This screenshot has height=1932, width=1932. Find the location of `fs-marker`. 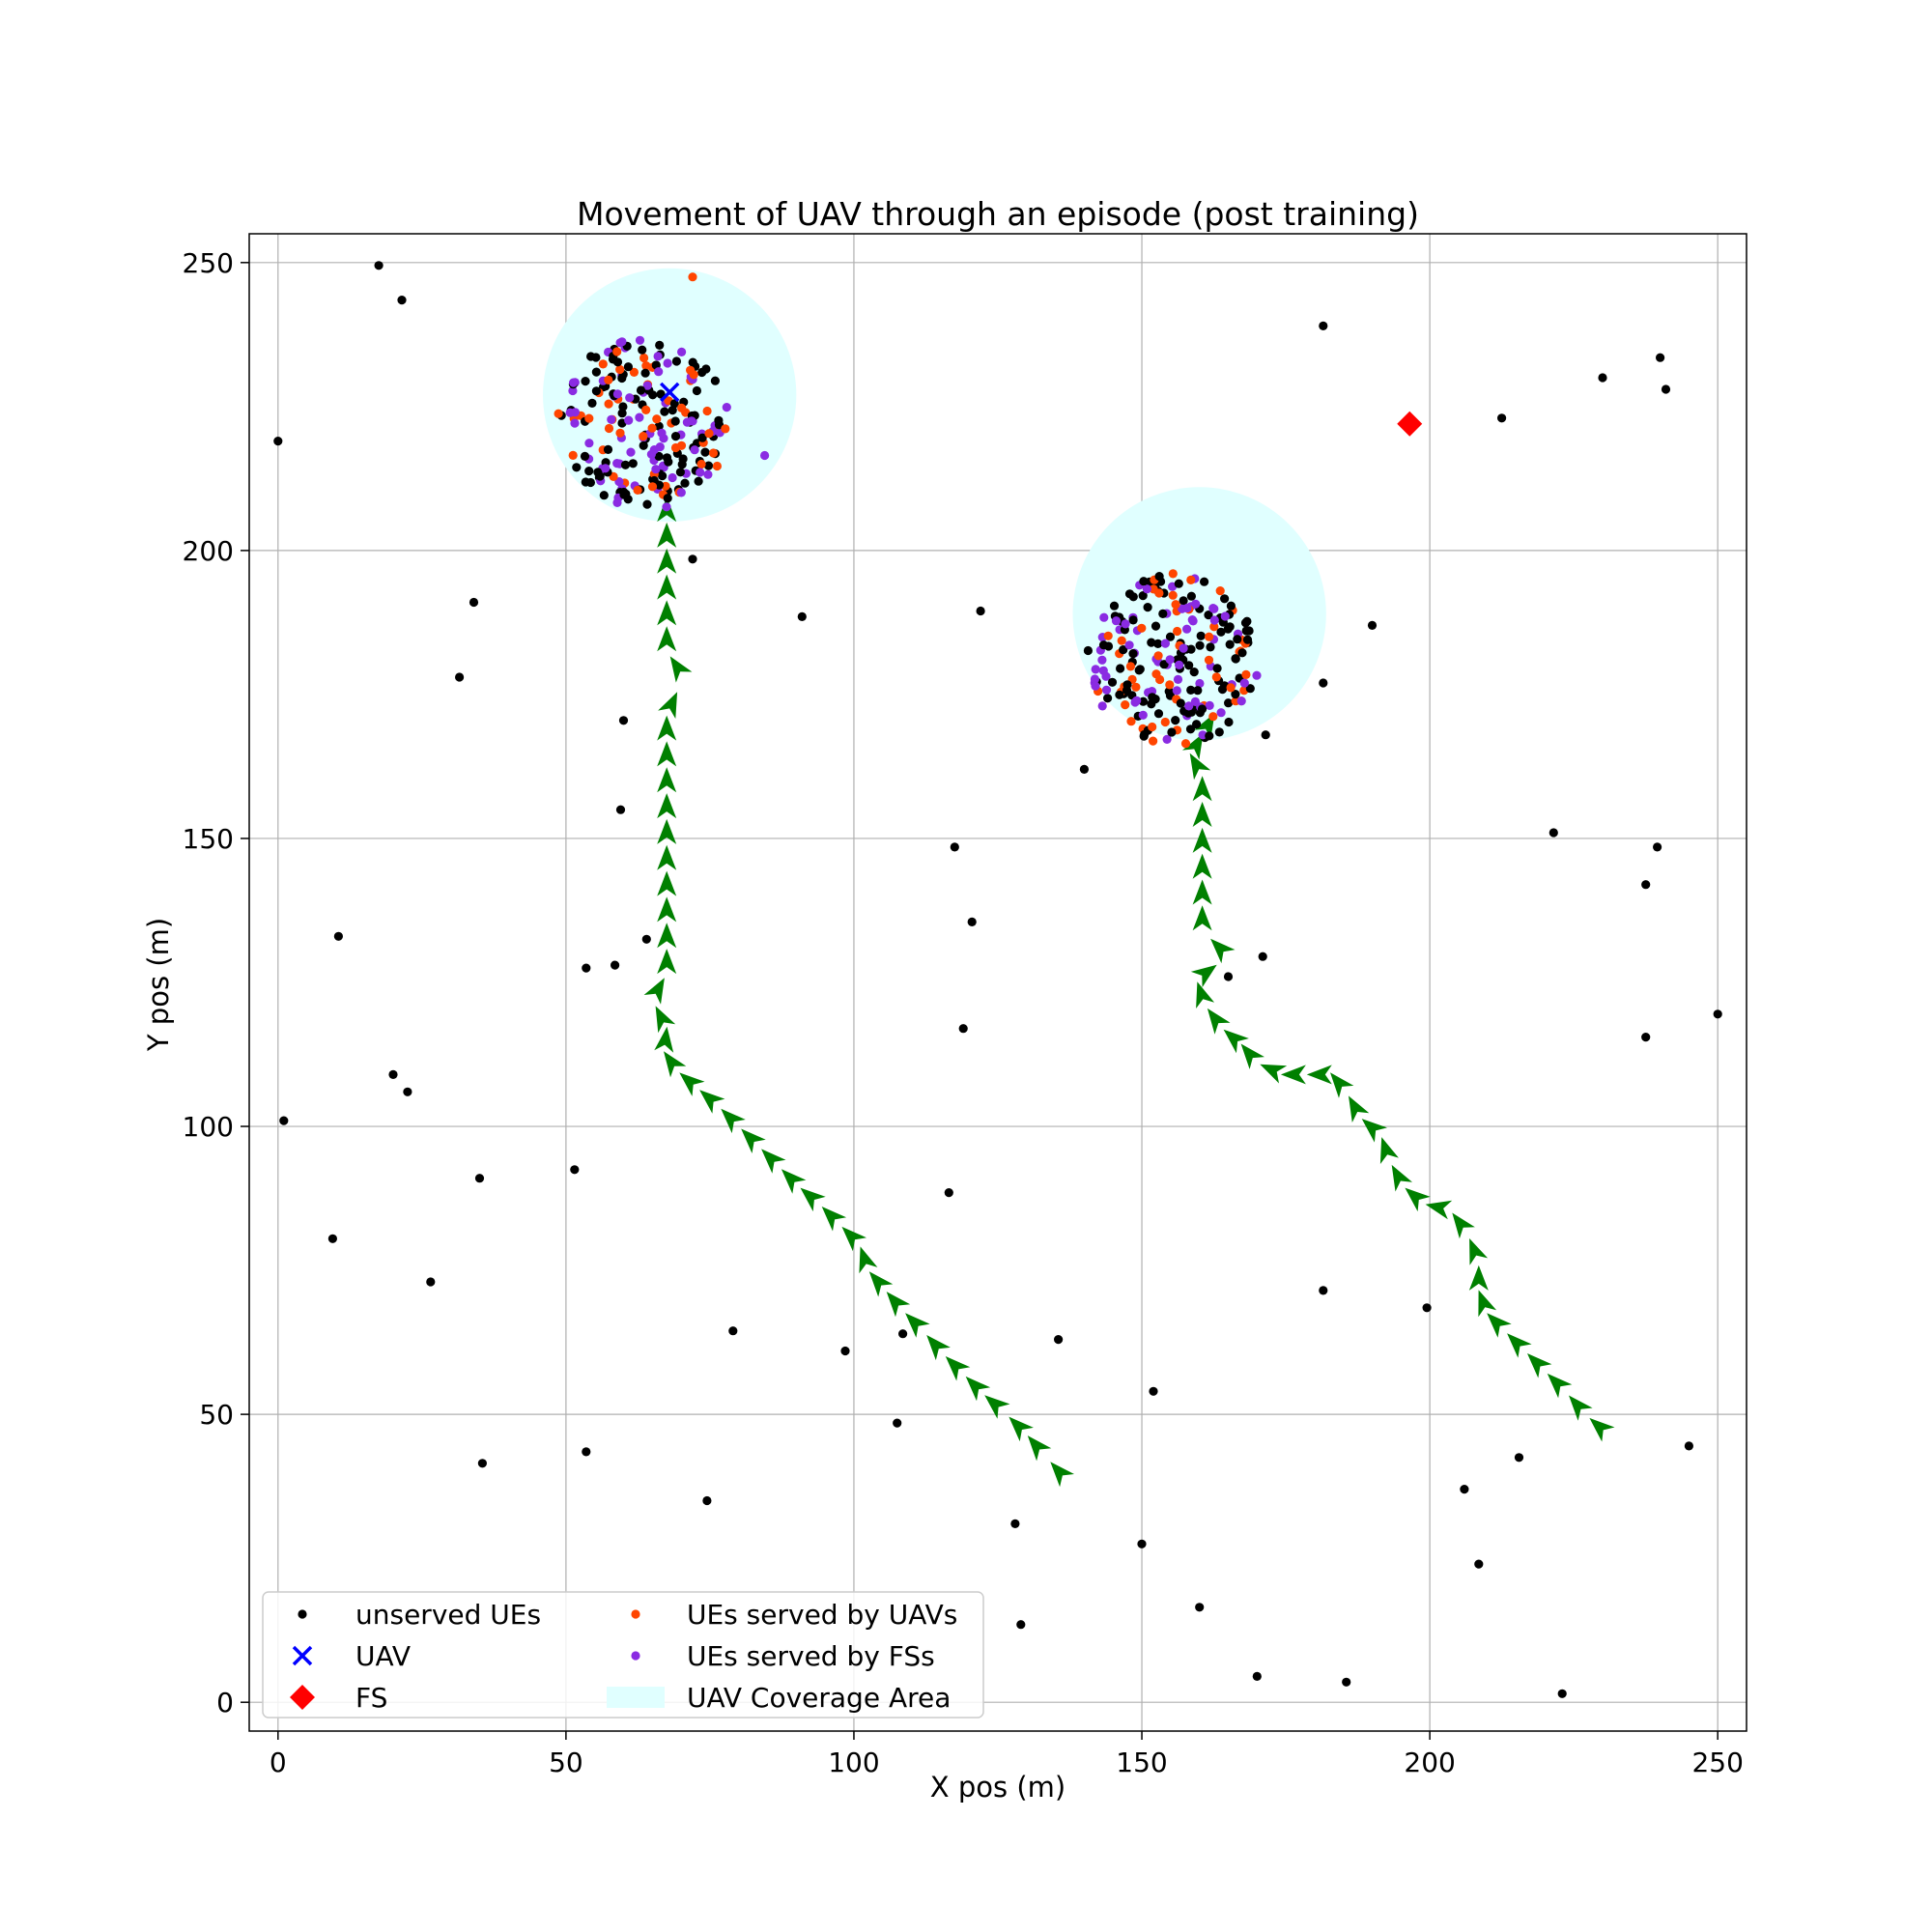

fs-marker is located at coordinates (1410, 424).